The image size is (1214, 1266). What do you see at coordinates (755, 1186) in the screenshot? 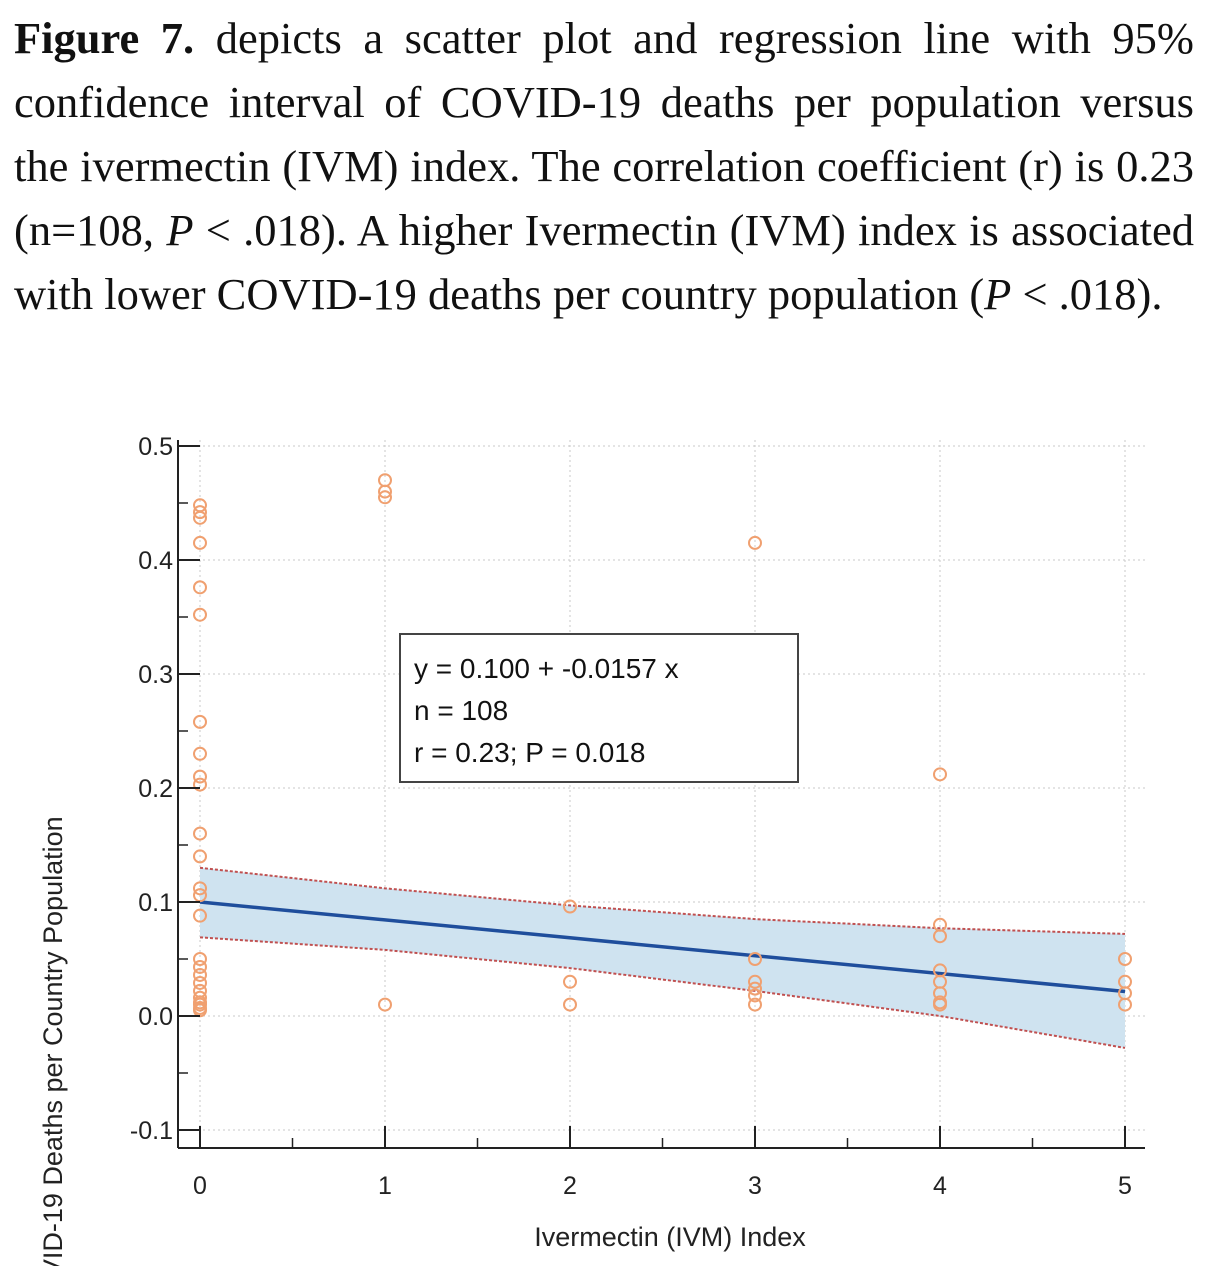
I see `x-tick-label: 3` at bounding box center [755, 1186].